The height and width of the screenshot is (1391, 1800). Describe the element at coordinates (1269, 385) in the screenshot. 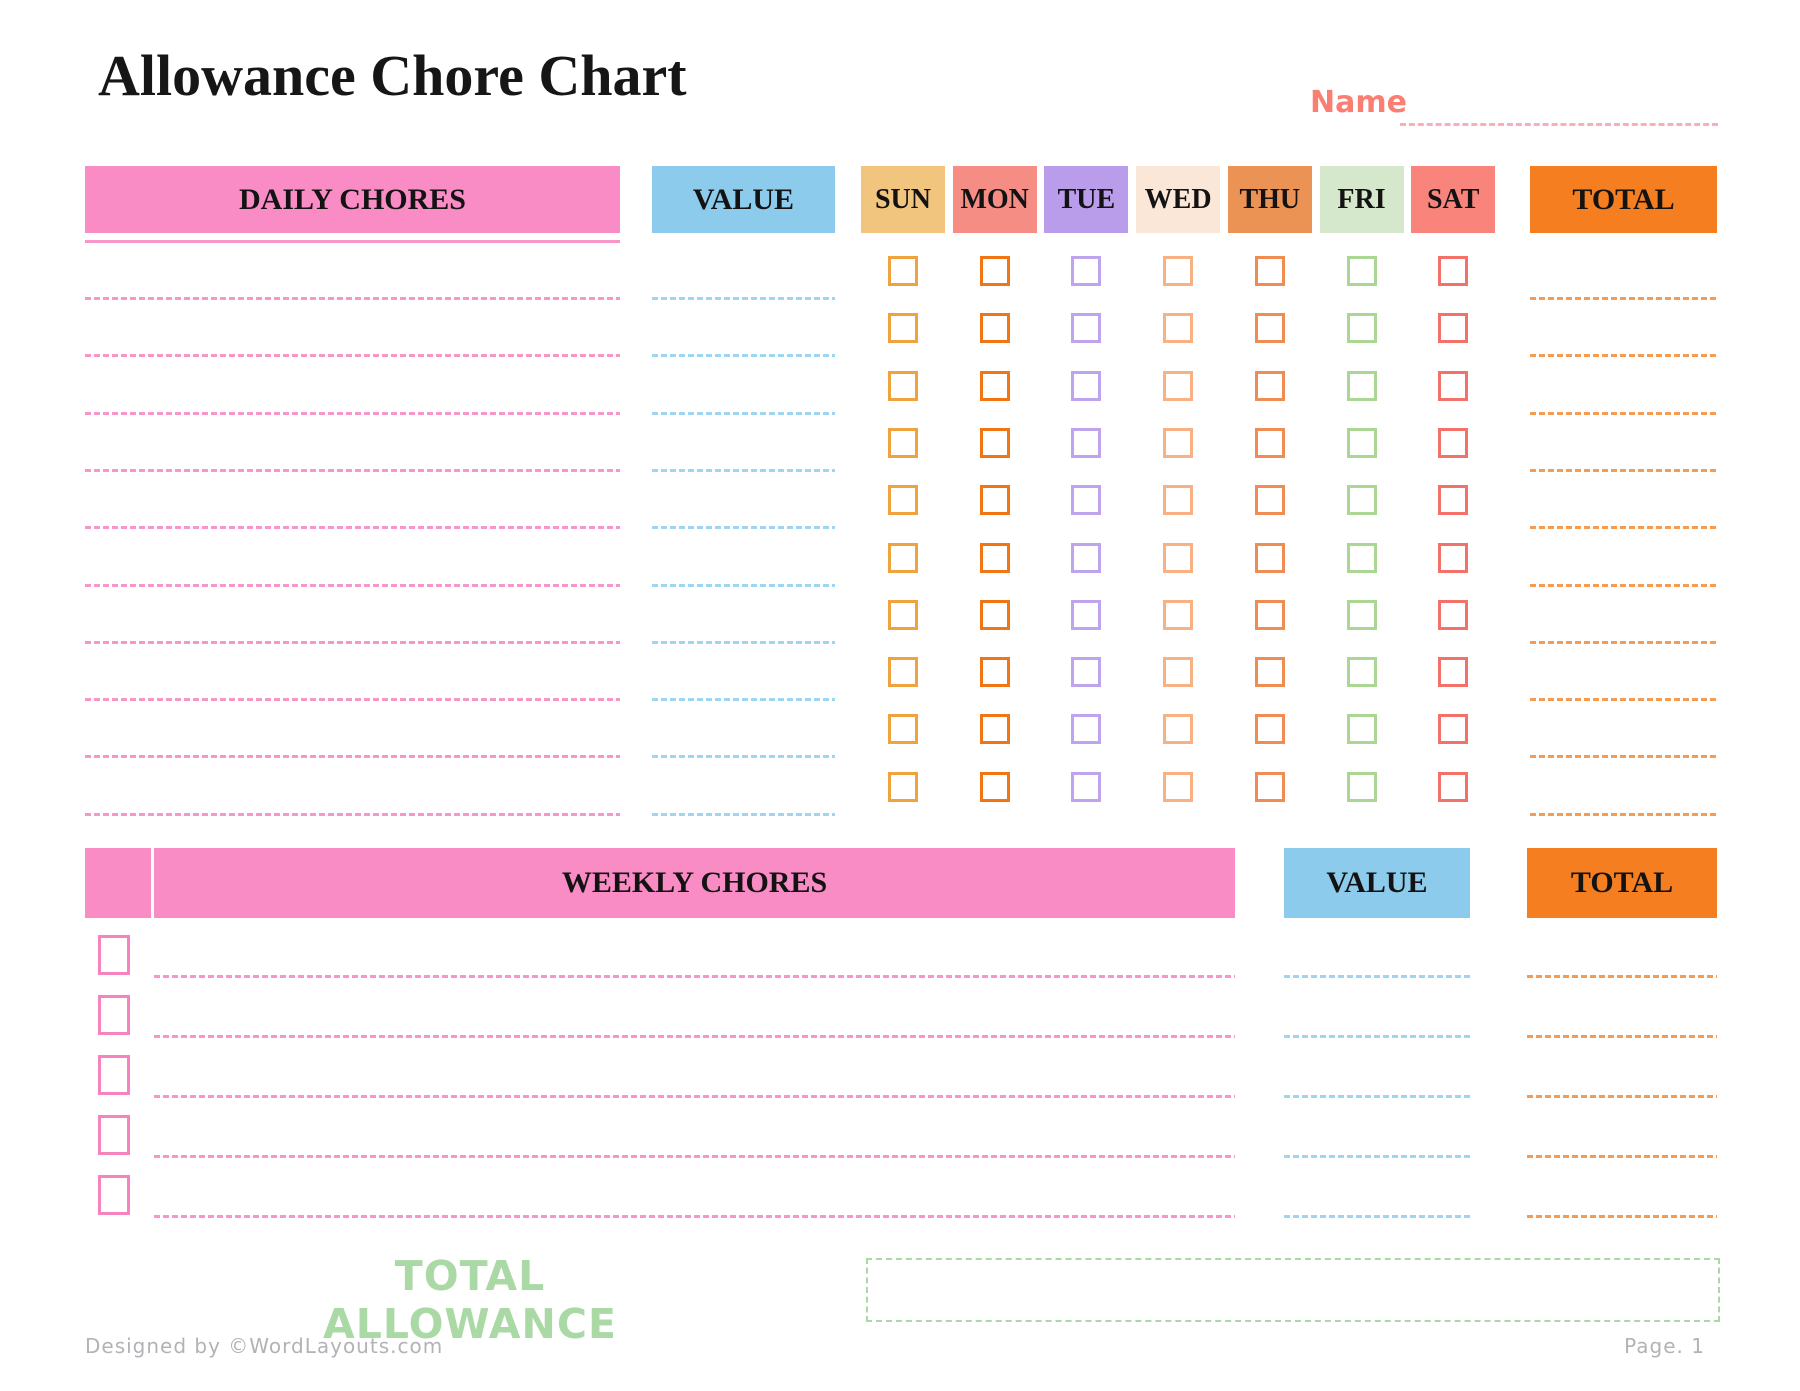

I see `daily-checkbox-thu-row3` at that location.